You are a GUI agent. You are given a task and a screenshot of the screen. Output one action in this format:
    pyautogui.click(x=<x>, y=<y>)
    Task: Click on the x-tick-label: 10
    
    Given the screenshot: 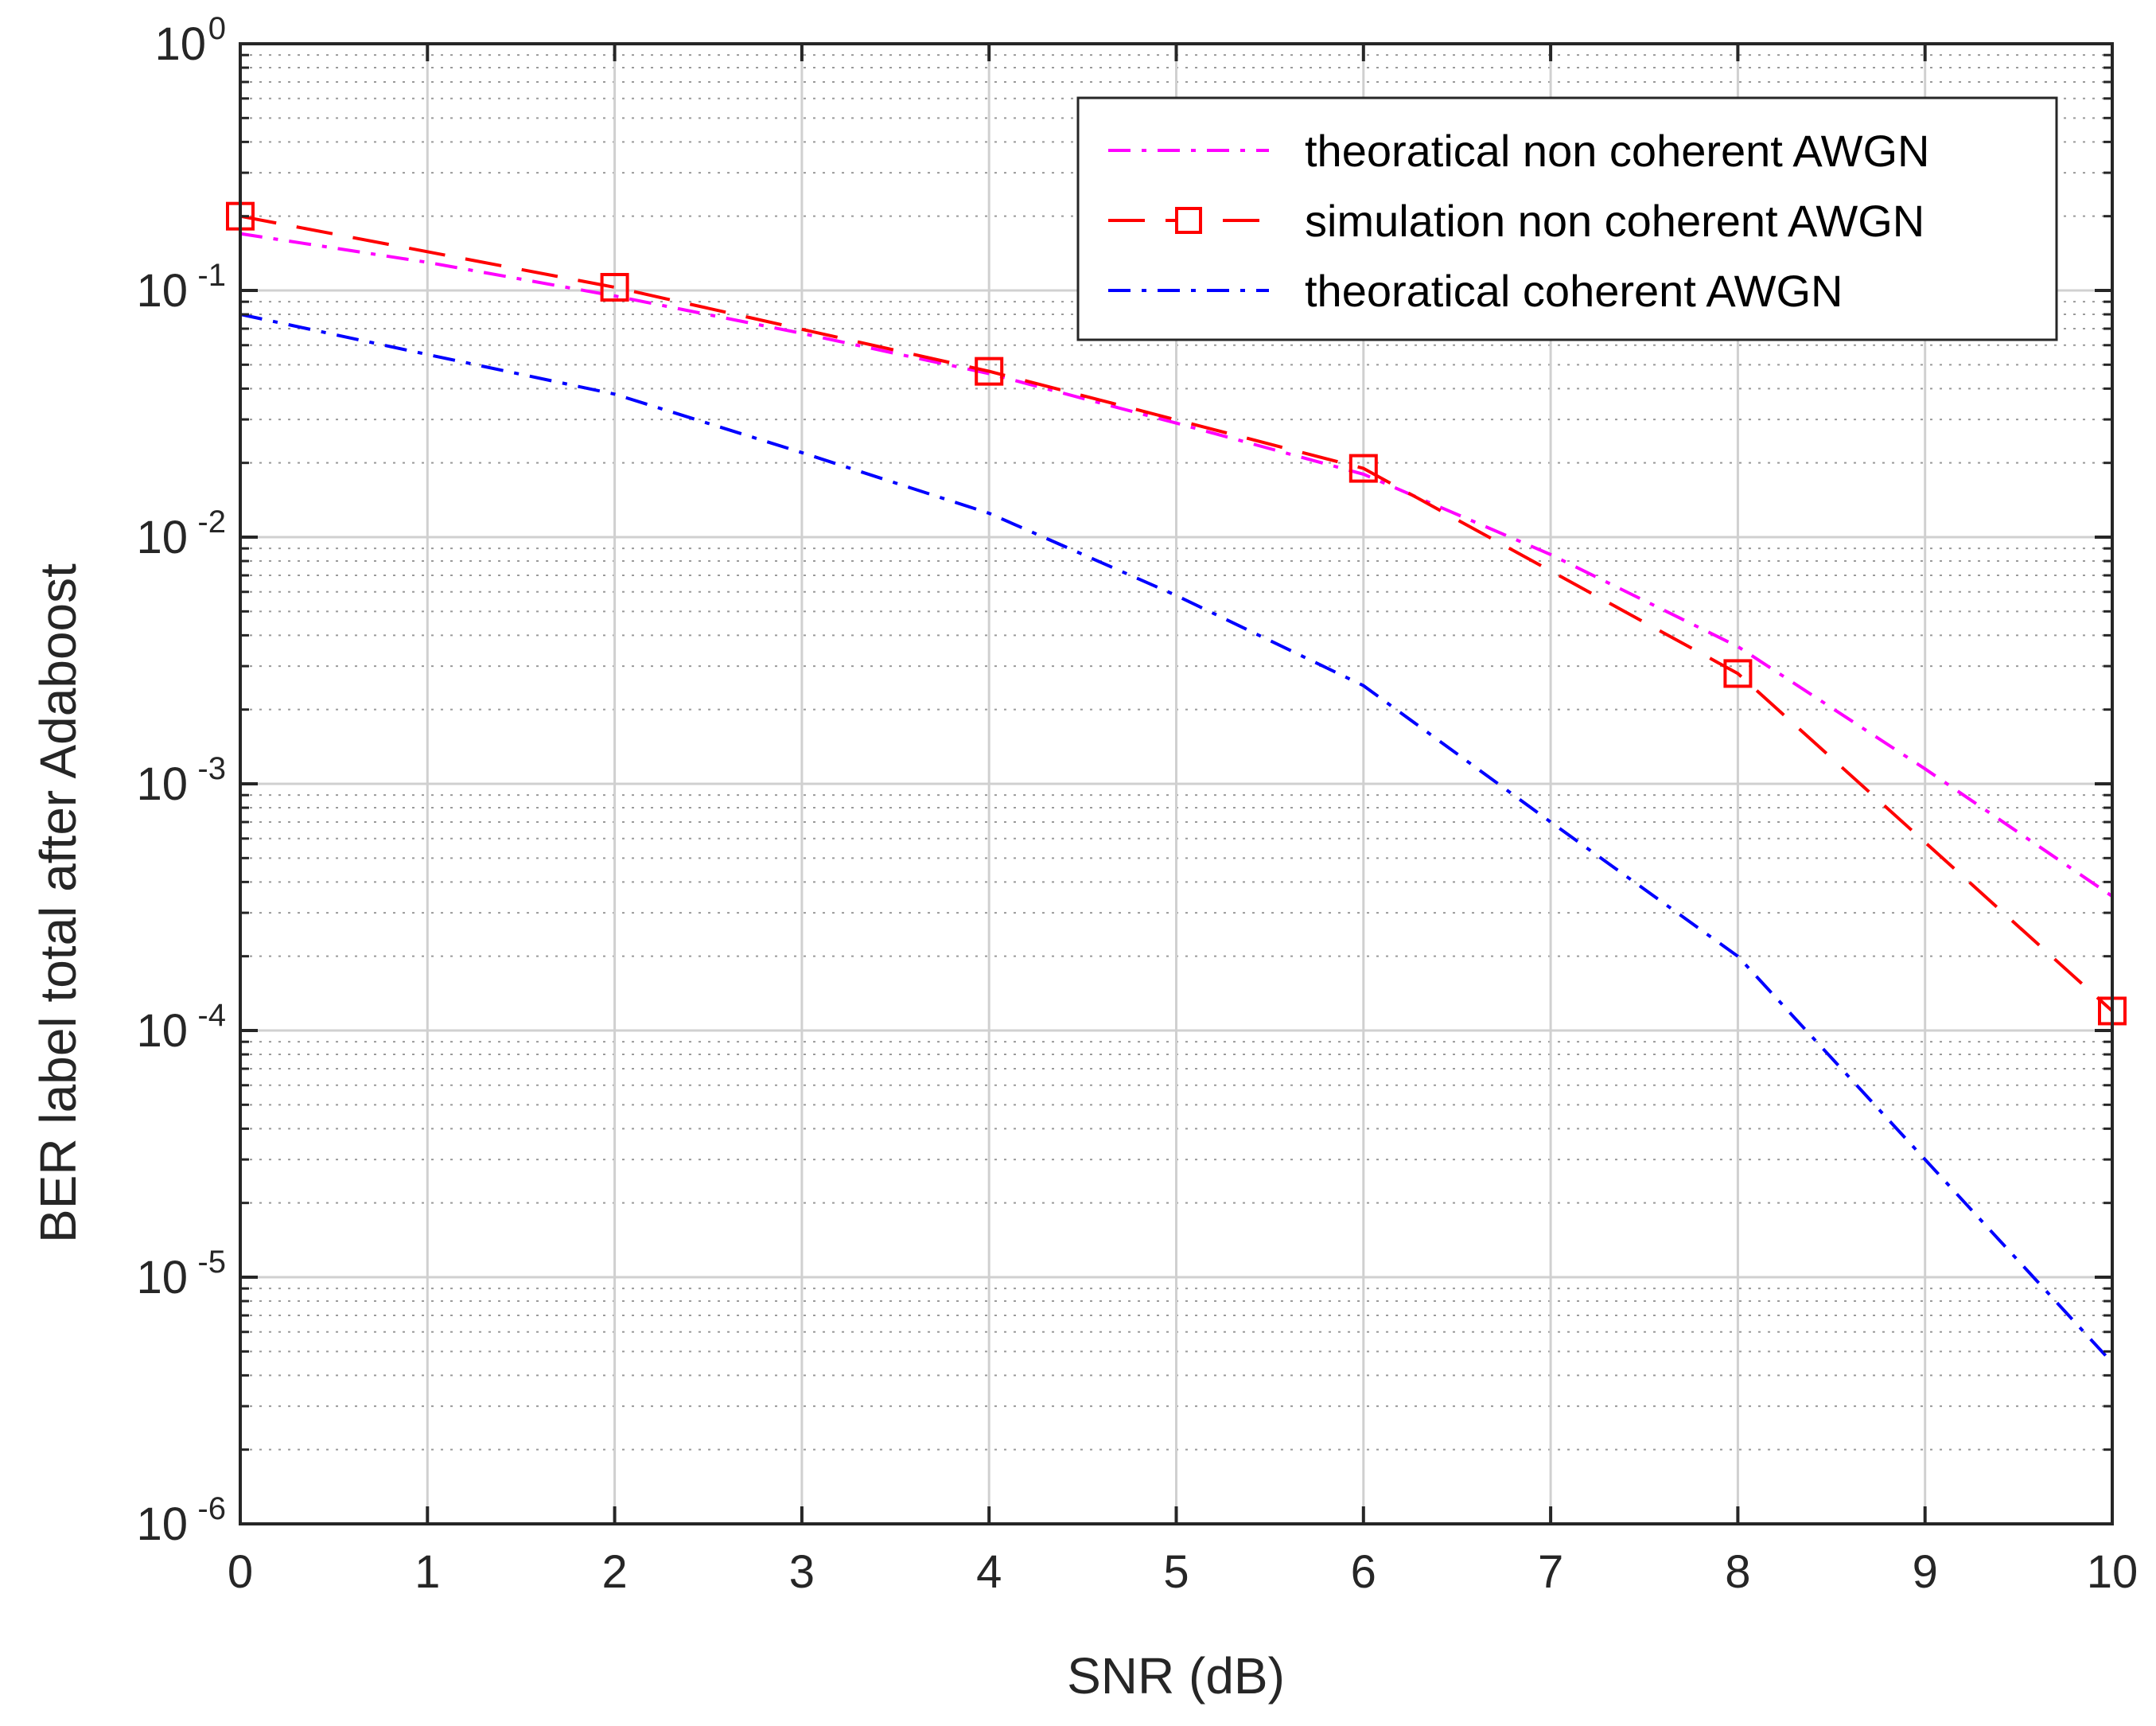 What is the action you would take?
    pyautogui.click(x=2112, y=1572)
    